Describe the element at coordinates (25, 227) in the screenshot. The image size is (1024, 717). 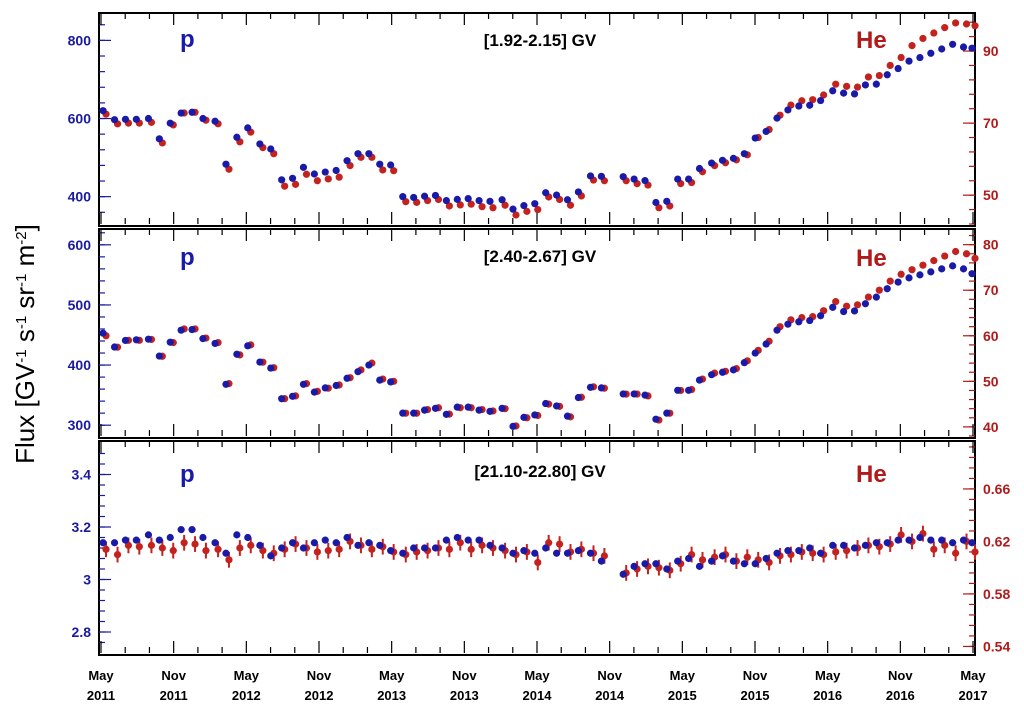
I see `y-axis-title-end: ]` at that location.